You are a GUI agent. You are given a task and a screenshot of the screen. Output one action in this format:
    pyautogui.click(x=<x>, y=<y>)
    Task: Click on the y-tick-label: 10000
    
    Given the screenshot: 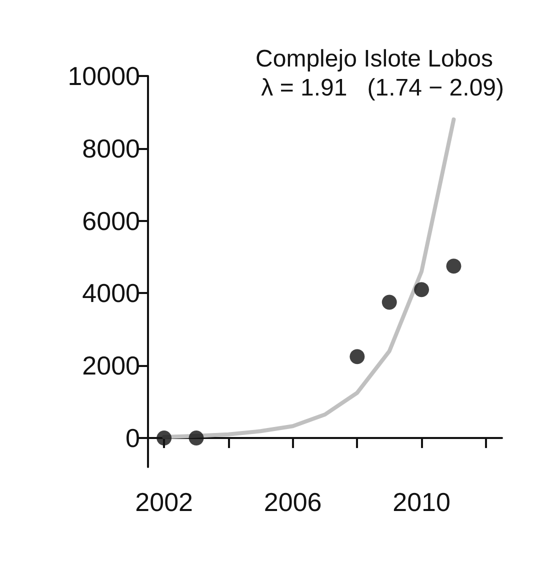 What is the action you would take?
    pyautogui.click(x=104, y=76)
    